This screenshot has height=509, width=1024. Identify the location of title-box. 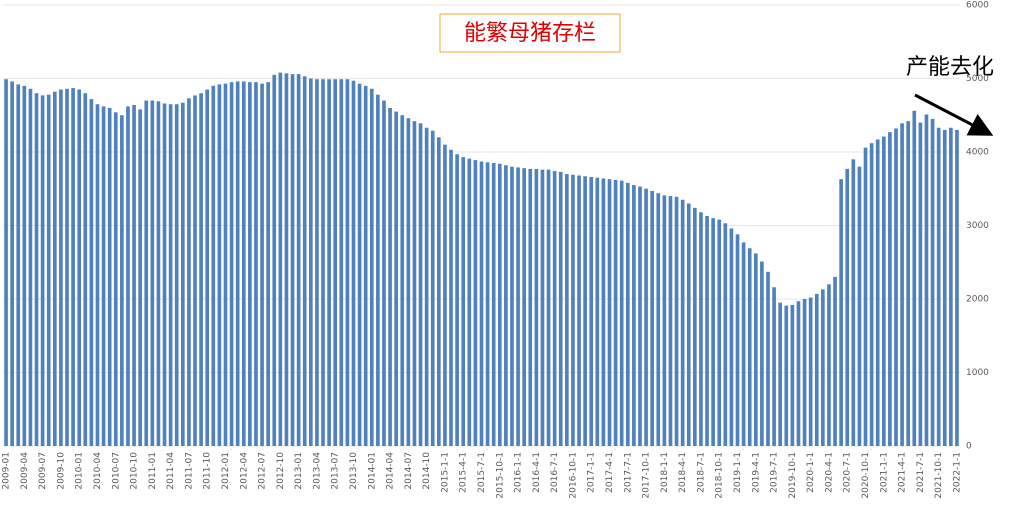
(530, 33).